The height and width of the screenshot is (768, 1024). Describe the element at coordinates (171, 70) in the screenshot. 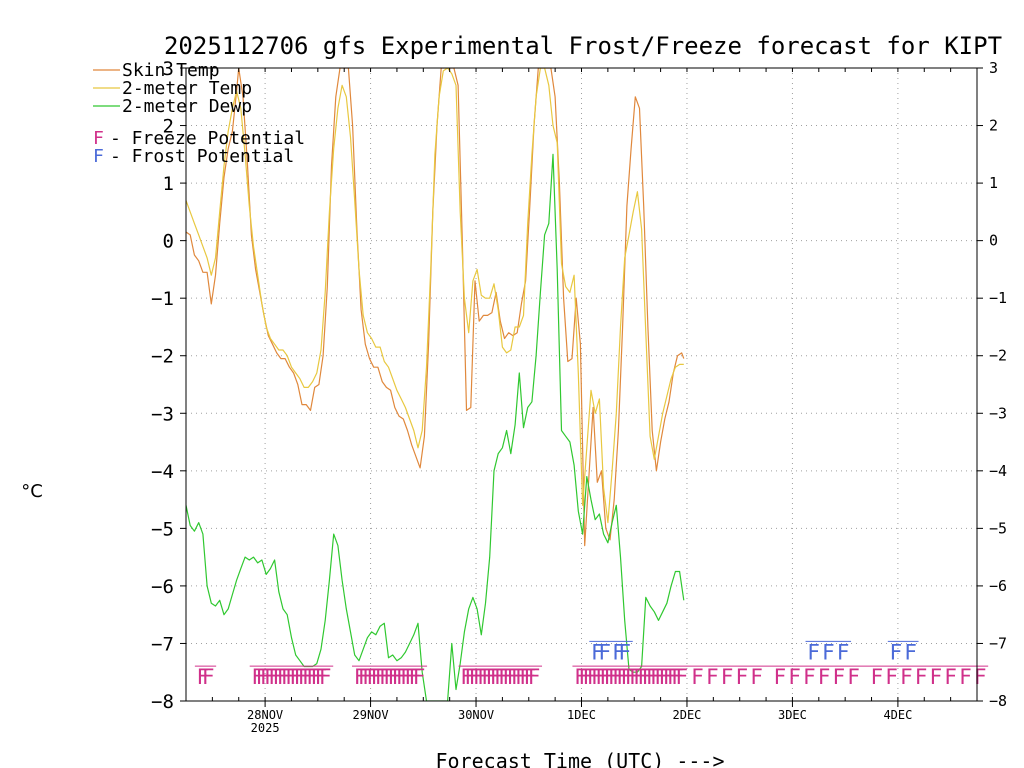

I see `legend-label: Skin Temp` at that location.